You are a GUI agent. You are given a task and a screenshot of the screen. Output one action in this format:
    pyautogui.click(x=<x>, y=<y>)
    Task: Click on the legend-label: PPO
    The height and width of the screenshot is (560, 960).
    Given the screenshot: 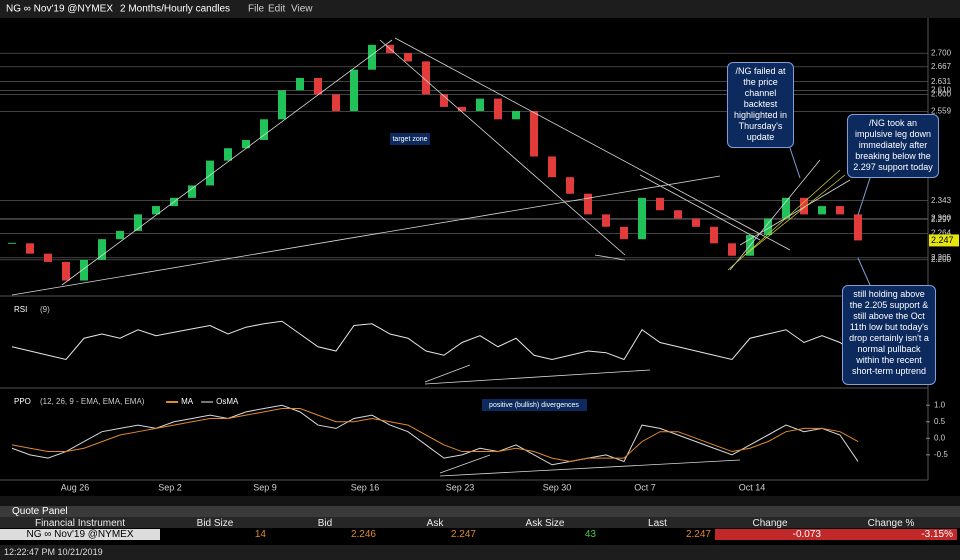 What is the action you would take?
    pyautogui.click(x=22, y=401)
    